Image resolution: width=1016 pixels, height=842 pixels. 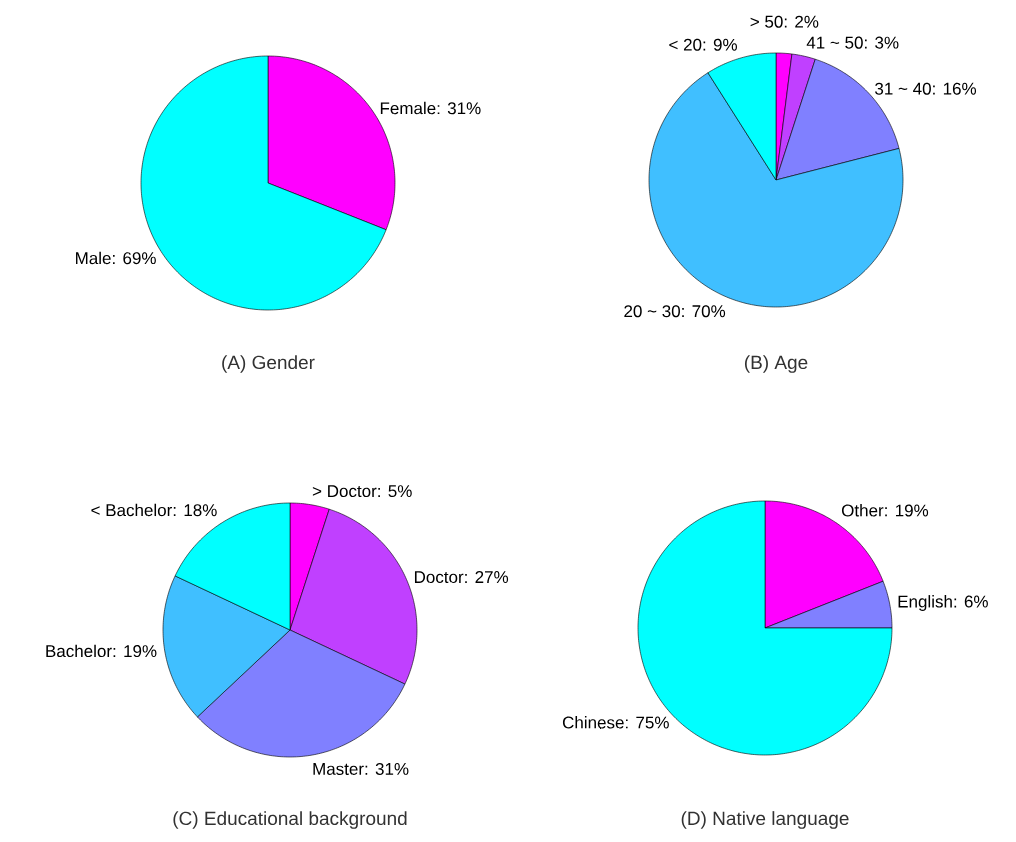 What do you see at coordinates (430, 108) in the screenshot?
I see `data-label: Female: 31%` at bounding box center [430, 108].